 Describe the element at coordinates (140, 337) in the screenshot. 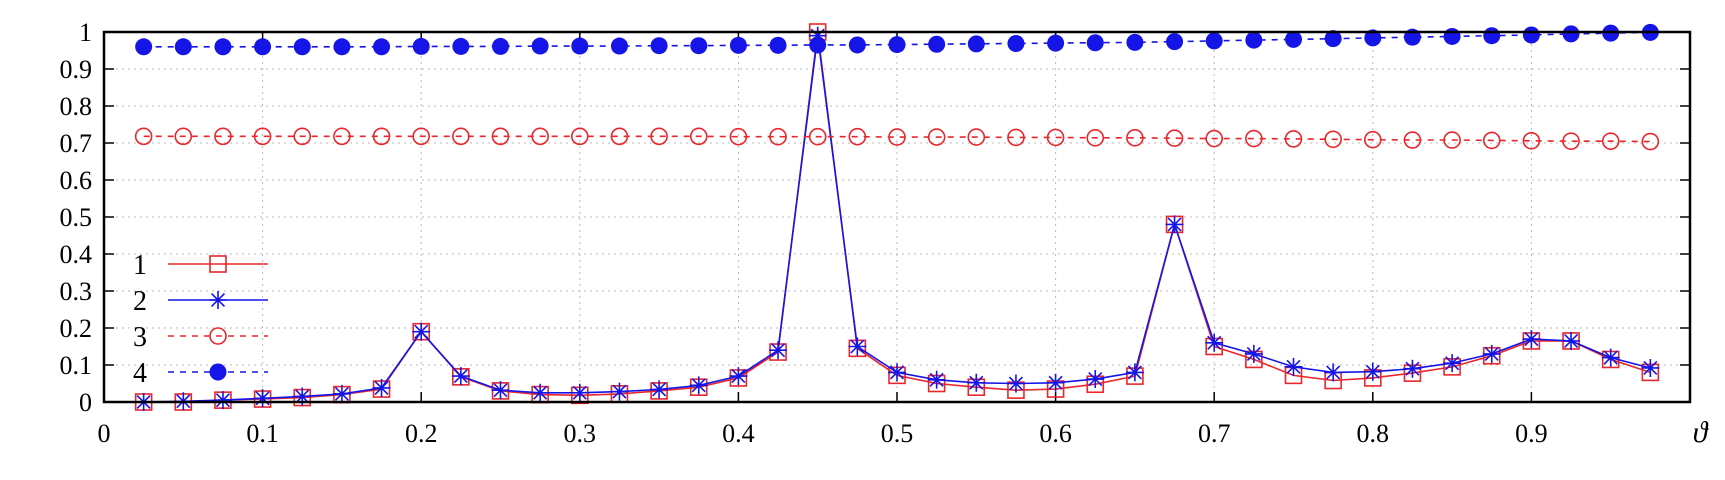

I see `legend-label: 3` at that location.